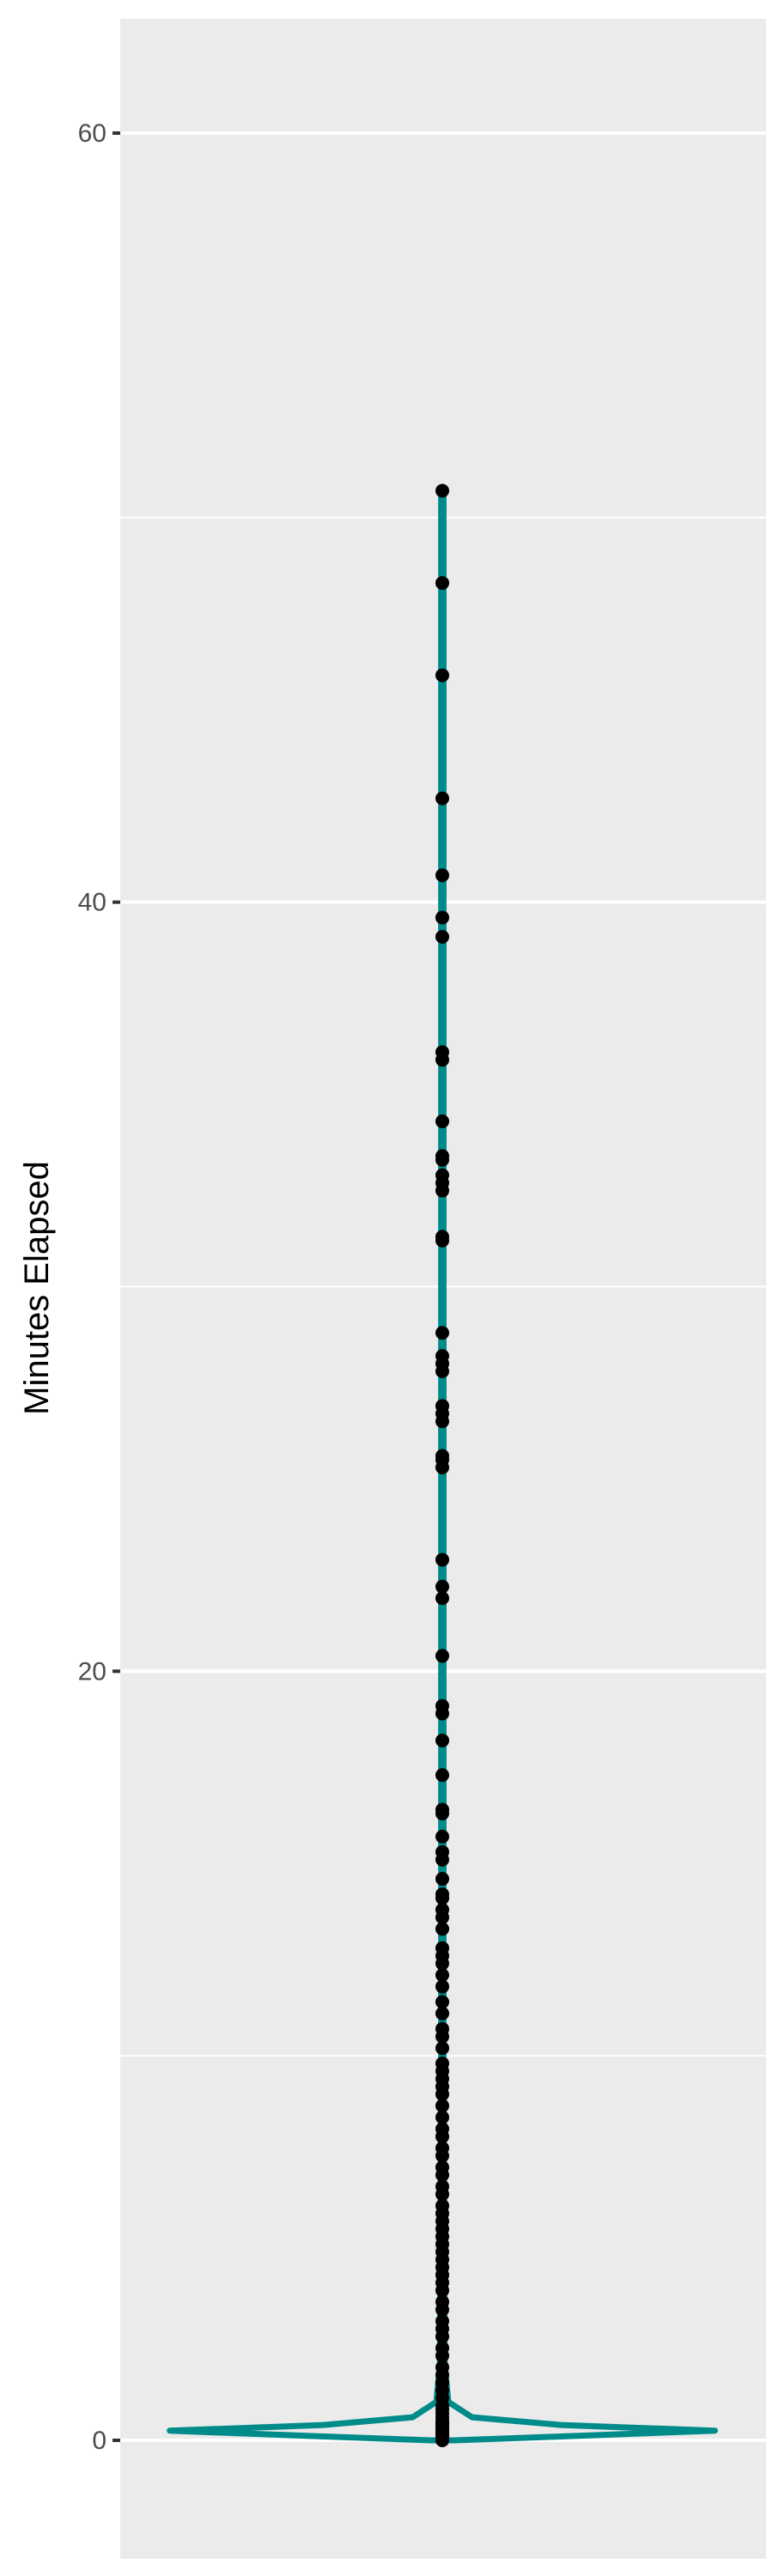  I want to click on data-points, so click(442, 1465).